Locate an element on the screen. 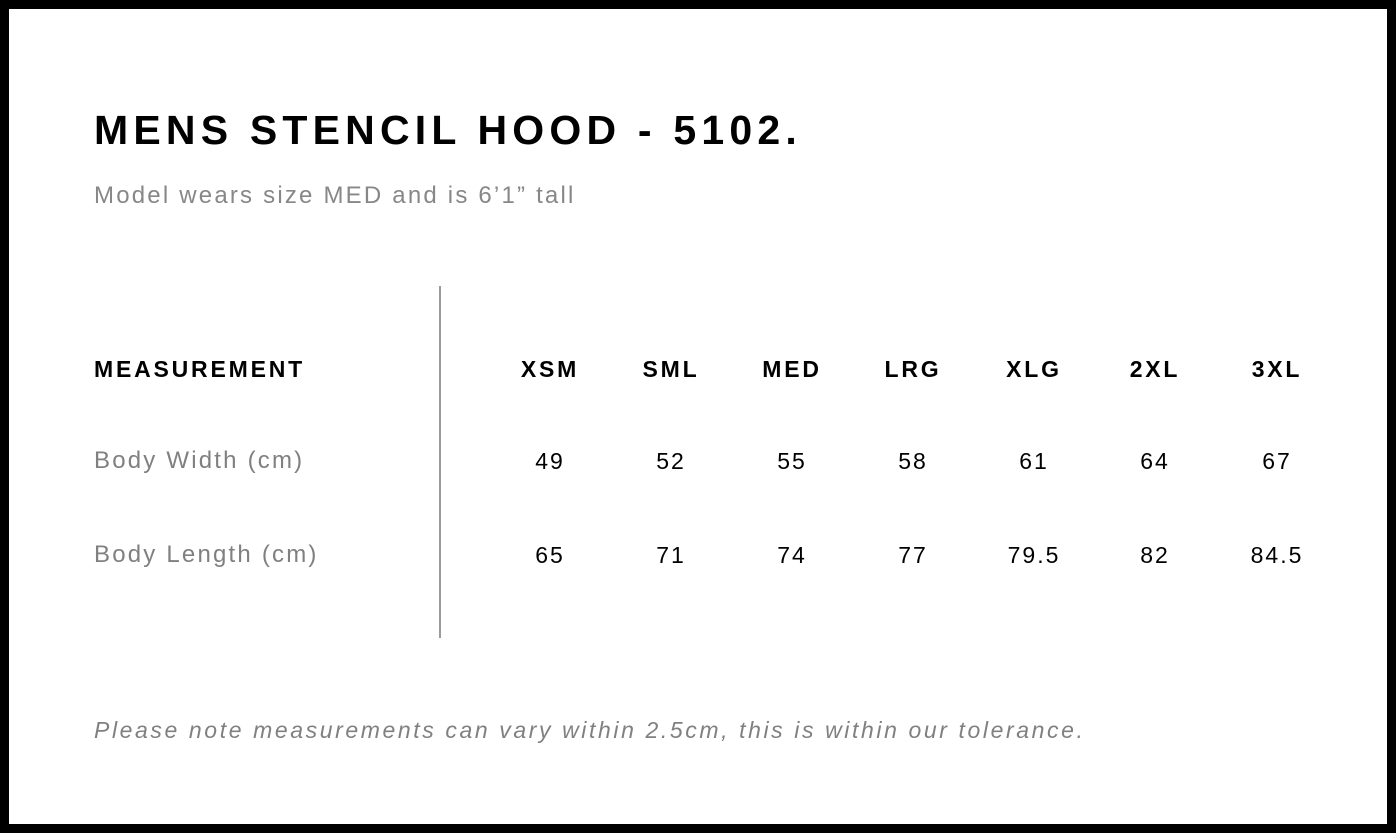 The height and width of the screenshot is (833, 1396). table-cell: 61 is located at coordinates (1034, 461).